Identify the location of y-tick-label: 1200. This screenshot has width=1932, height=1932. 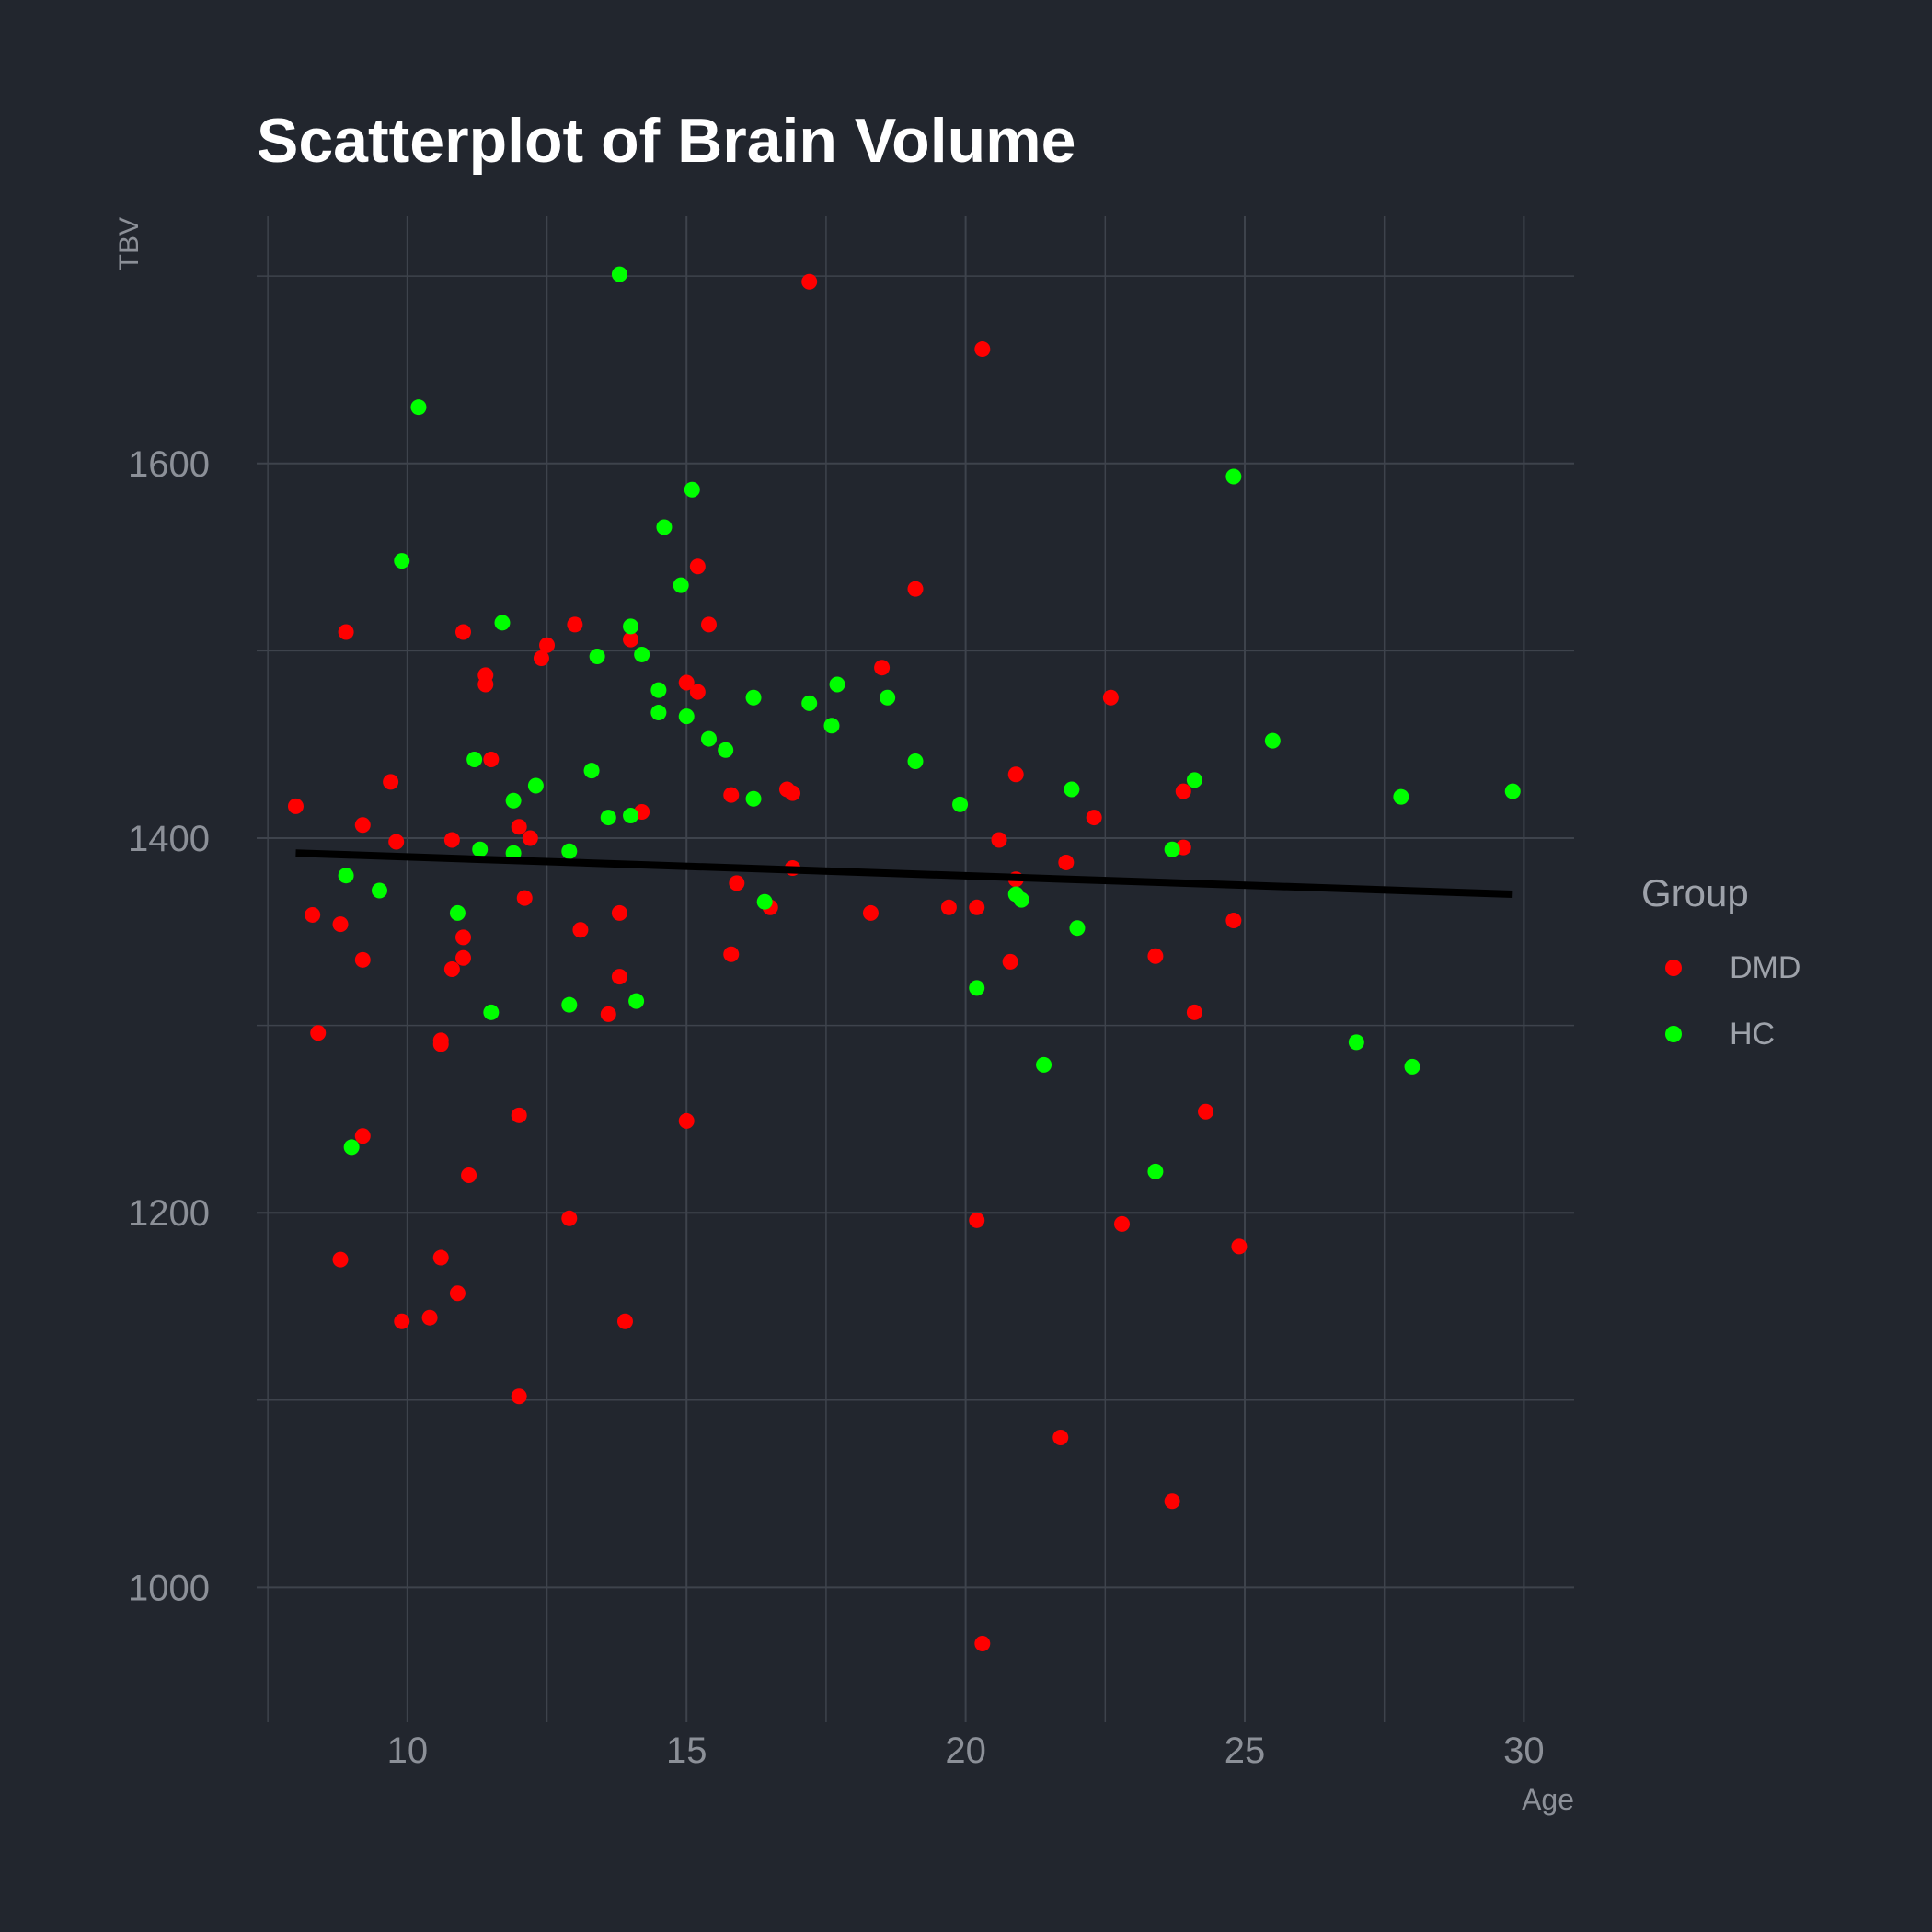
(169, 1213).